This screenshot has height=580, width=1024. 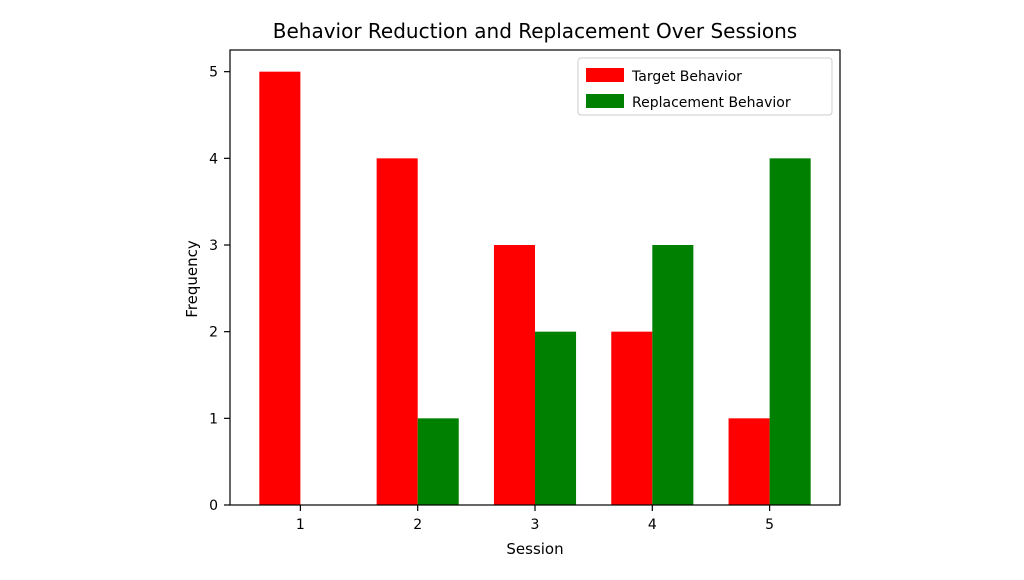 What do you see at coordinates (652, 525) in the screenshot?
I see `x-tick-label: 4` at bounding box center [652, 525].